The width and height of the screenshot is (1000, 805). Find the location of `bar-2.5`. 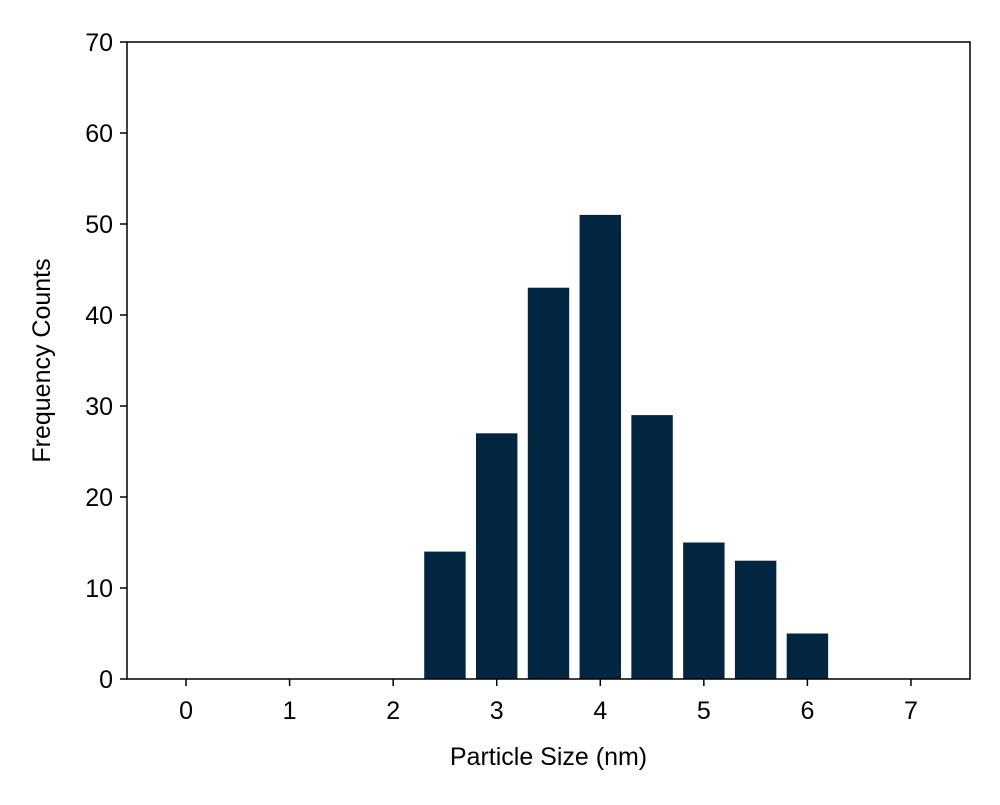

bar-2.5 is located at coordinates (445, 615).